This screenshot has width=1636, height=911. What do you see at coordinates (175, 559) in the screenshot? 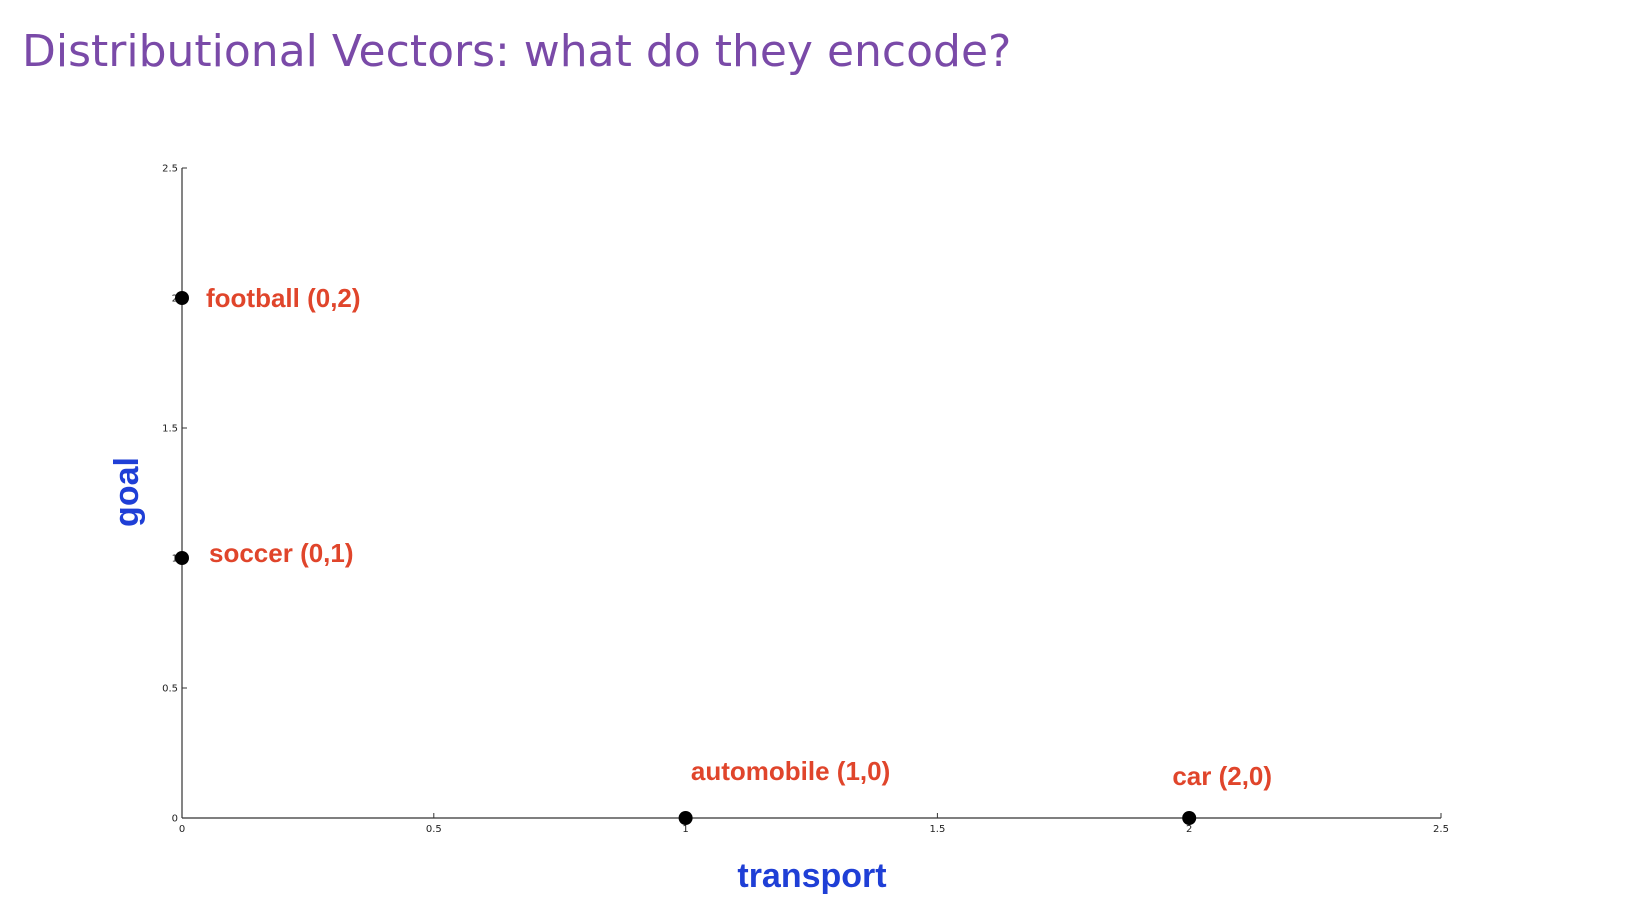
I see `y-tick-label: 1` at bounding box center [175, 559].